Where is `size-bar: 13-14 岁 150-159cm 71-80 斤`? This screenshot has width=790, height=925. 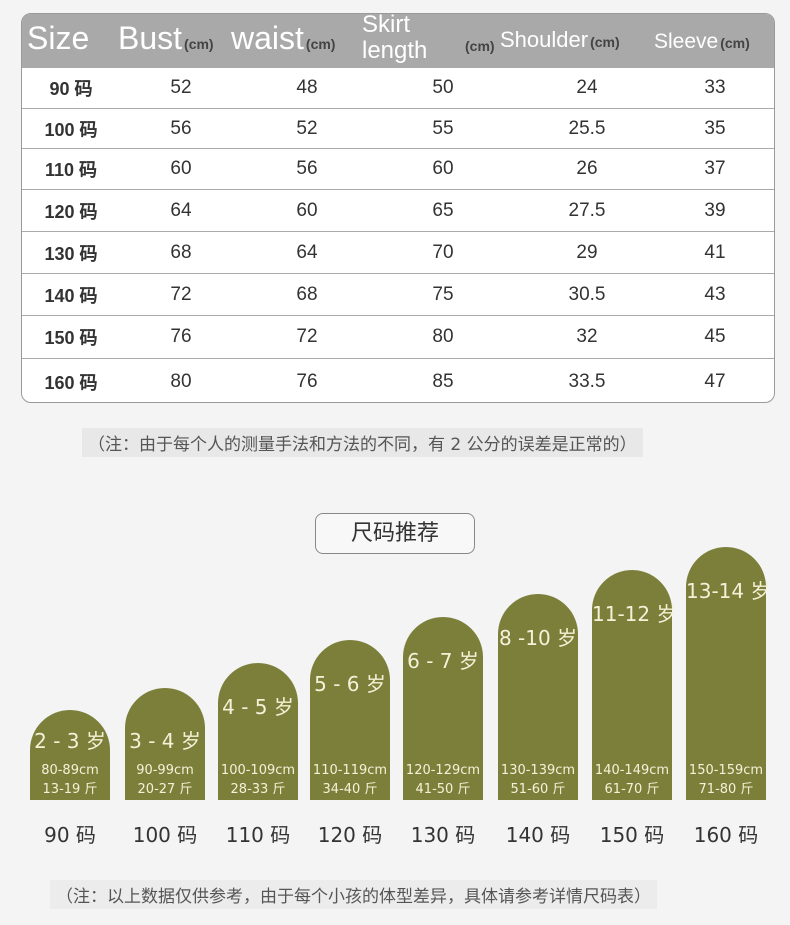 size-bar: 13-14 岁 150-159cm 71-80 斤 is located at coordinates (728, 673).